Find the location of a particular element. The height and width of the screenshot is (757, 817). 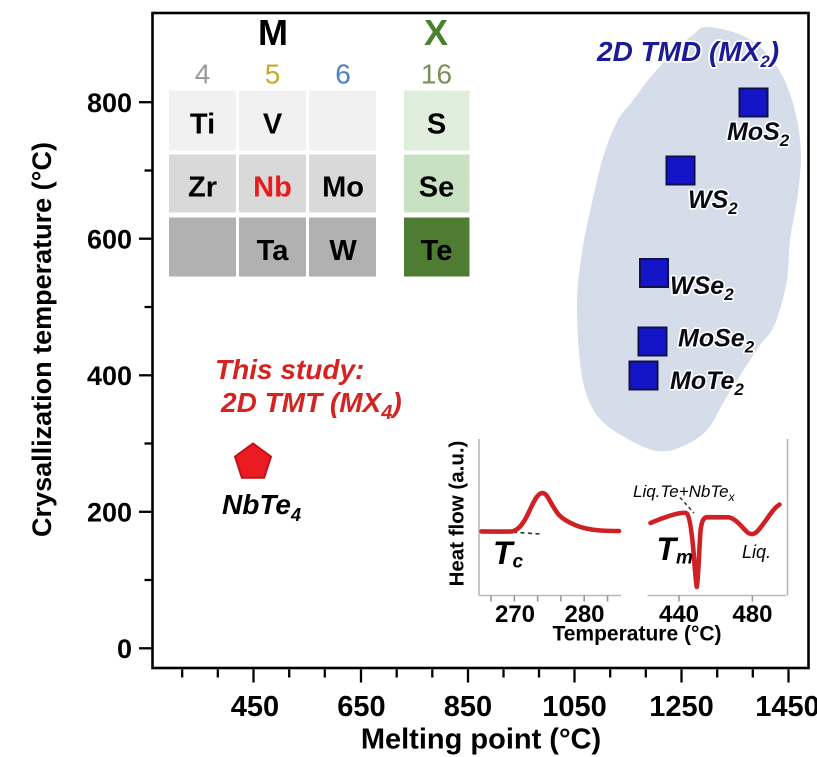

svg-text: 600 is located at coordinates (109, 239).